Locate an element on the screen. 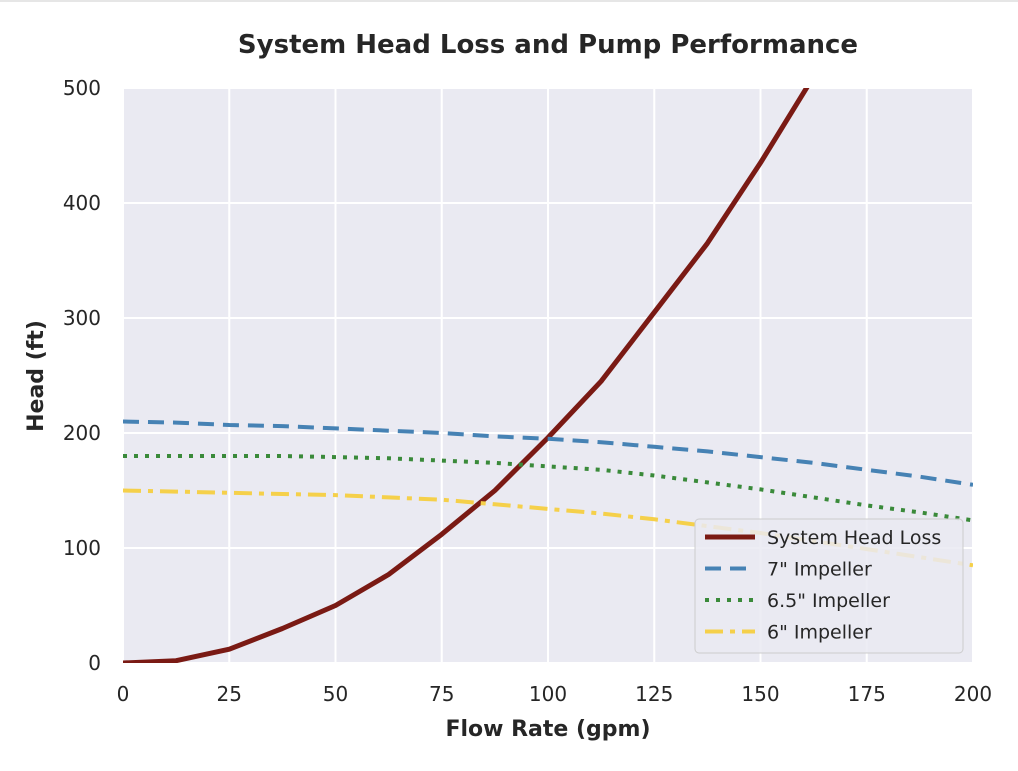  y-tick-label: 100 is located at coordinates (82, 548).